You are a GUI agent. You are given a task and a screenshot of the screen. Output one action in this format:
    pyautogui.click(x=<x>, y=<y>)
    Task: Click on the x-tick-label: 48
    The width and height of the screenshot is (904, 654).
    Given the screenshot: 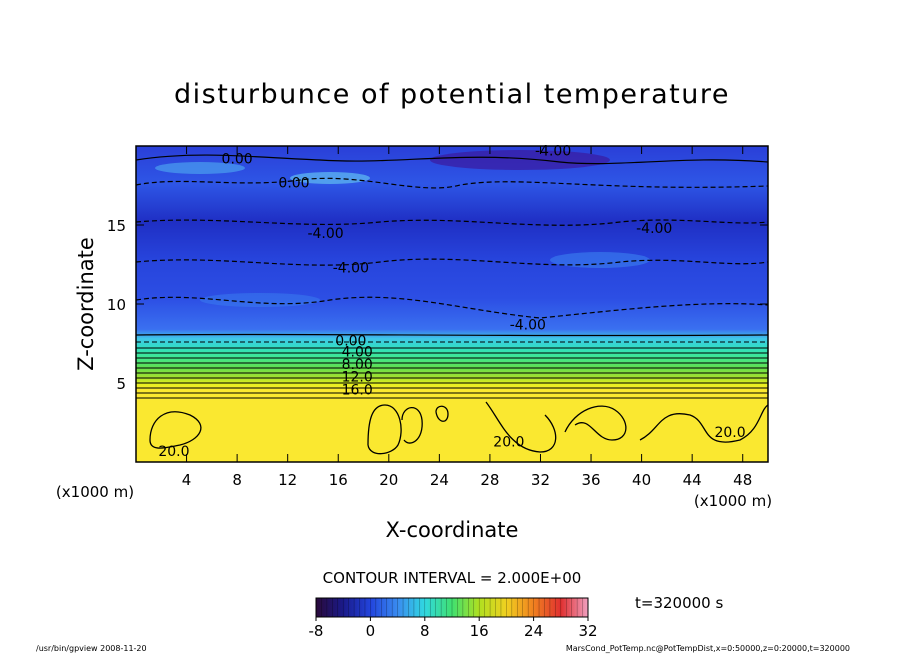 What is the action you would take?
    pyautogui.click(x=742, y=480)
    